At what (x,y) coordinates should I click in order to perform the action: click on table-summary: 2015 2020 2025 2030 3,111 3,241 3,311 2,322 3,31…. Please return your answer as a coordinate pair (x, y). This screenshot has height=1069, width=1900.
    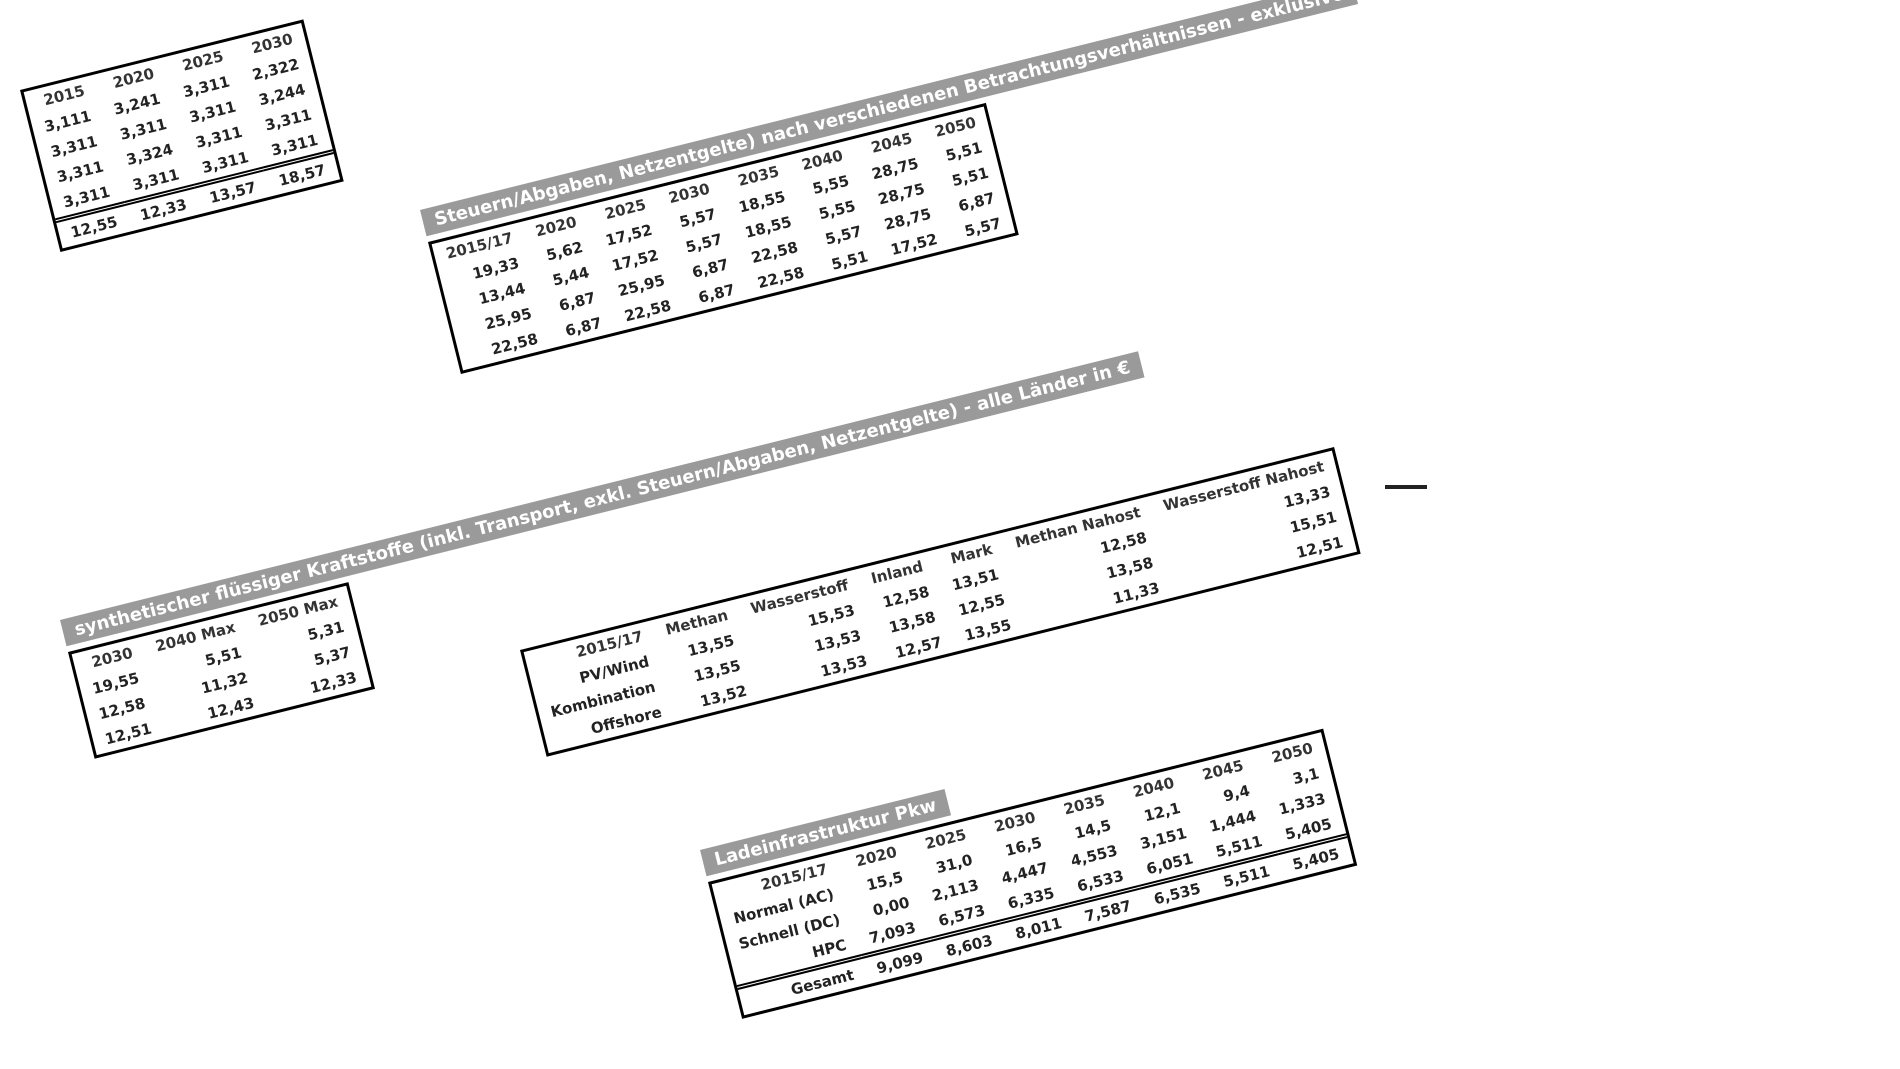
    Looking at the image, I should click on (182, 136).